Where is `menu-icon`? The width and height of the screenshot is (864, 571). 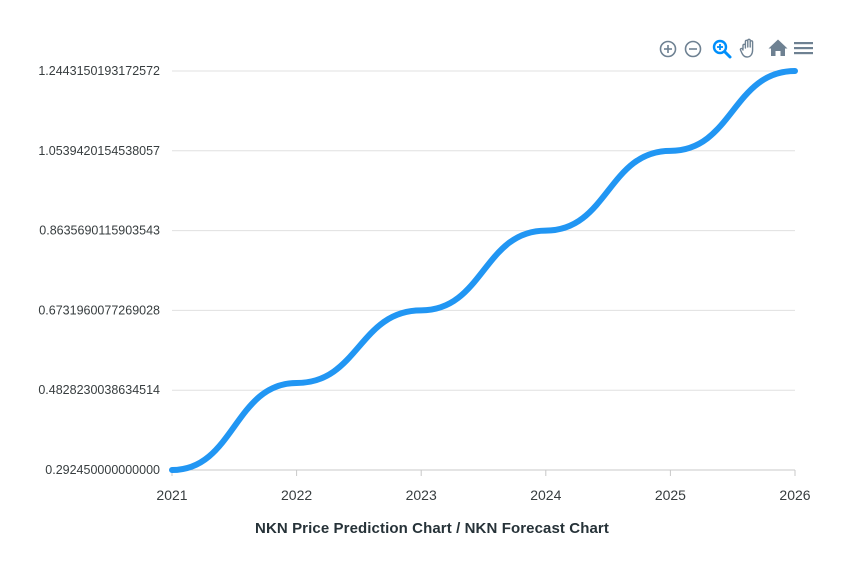
menu-icon is located at coordinates (803, 48).